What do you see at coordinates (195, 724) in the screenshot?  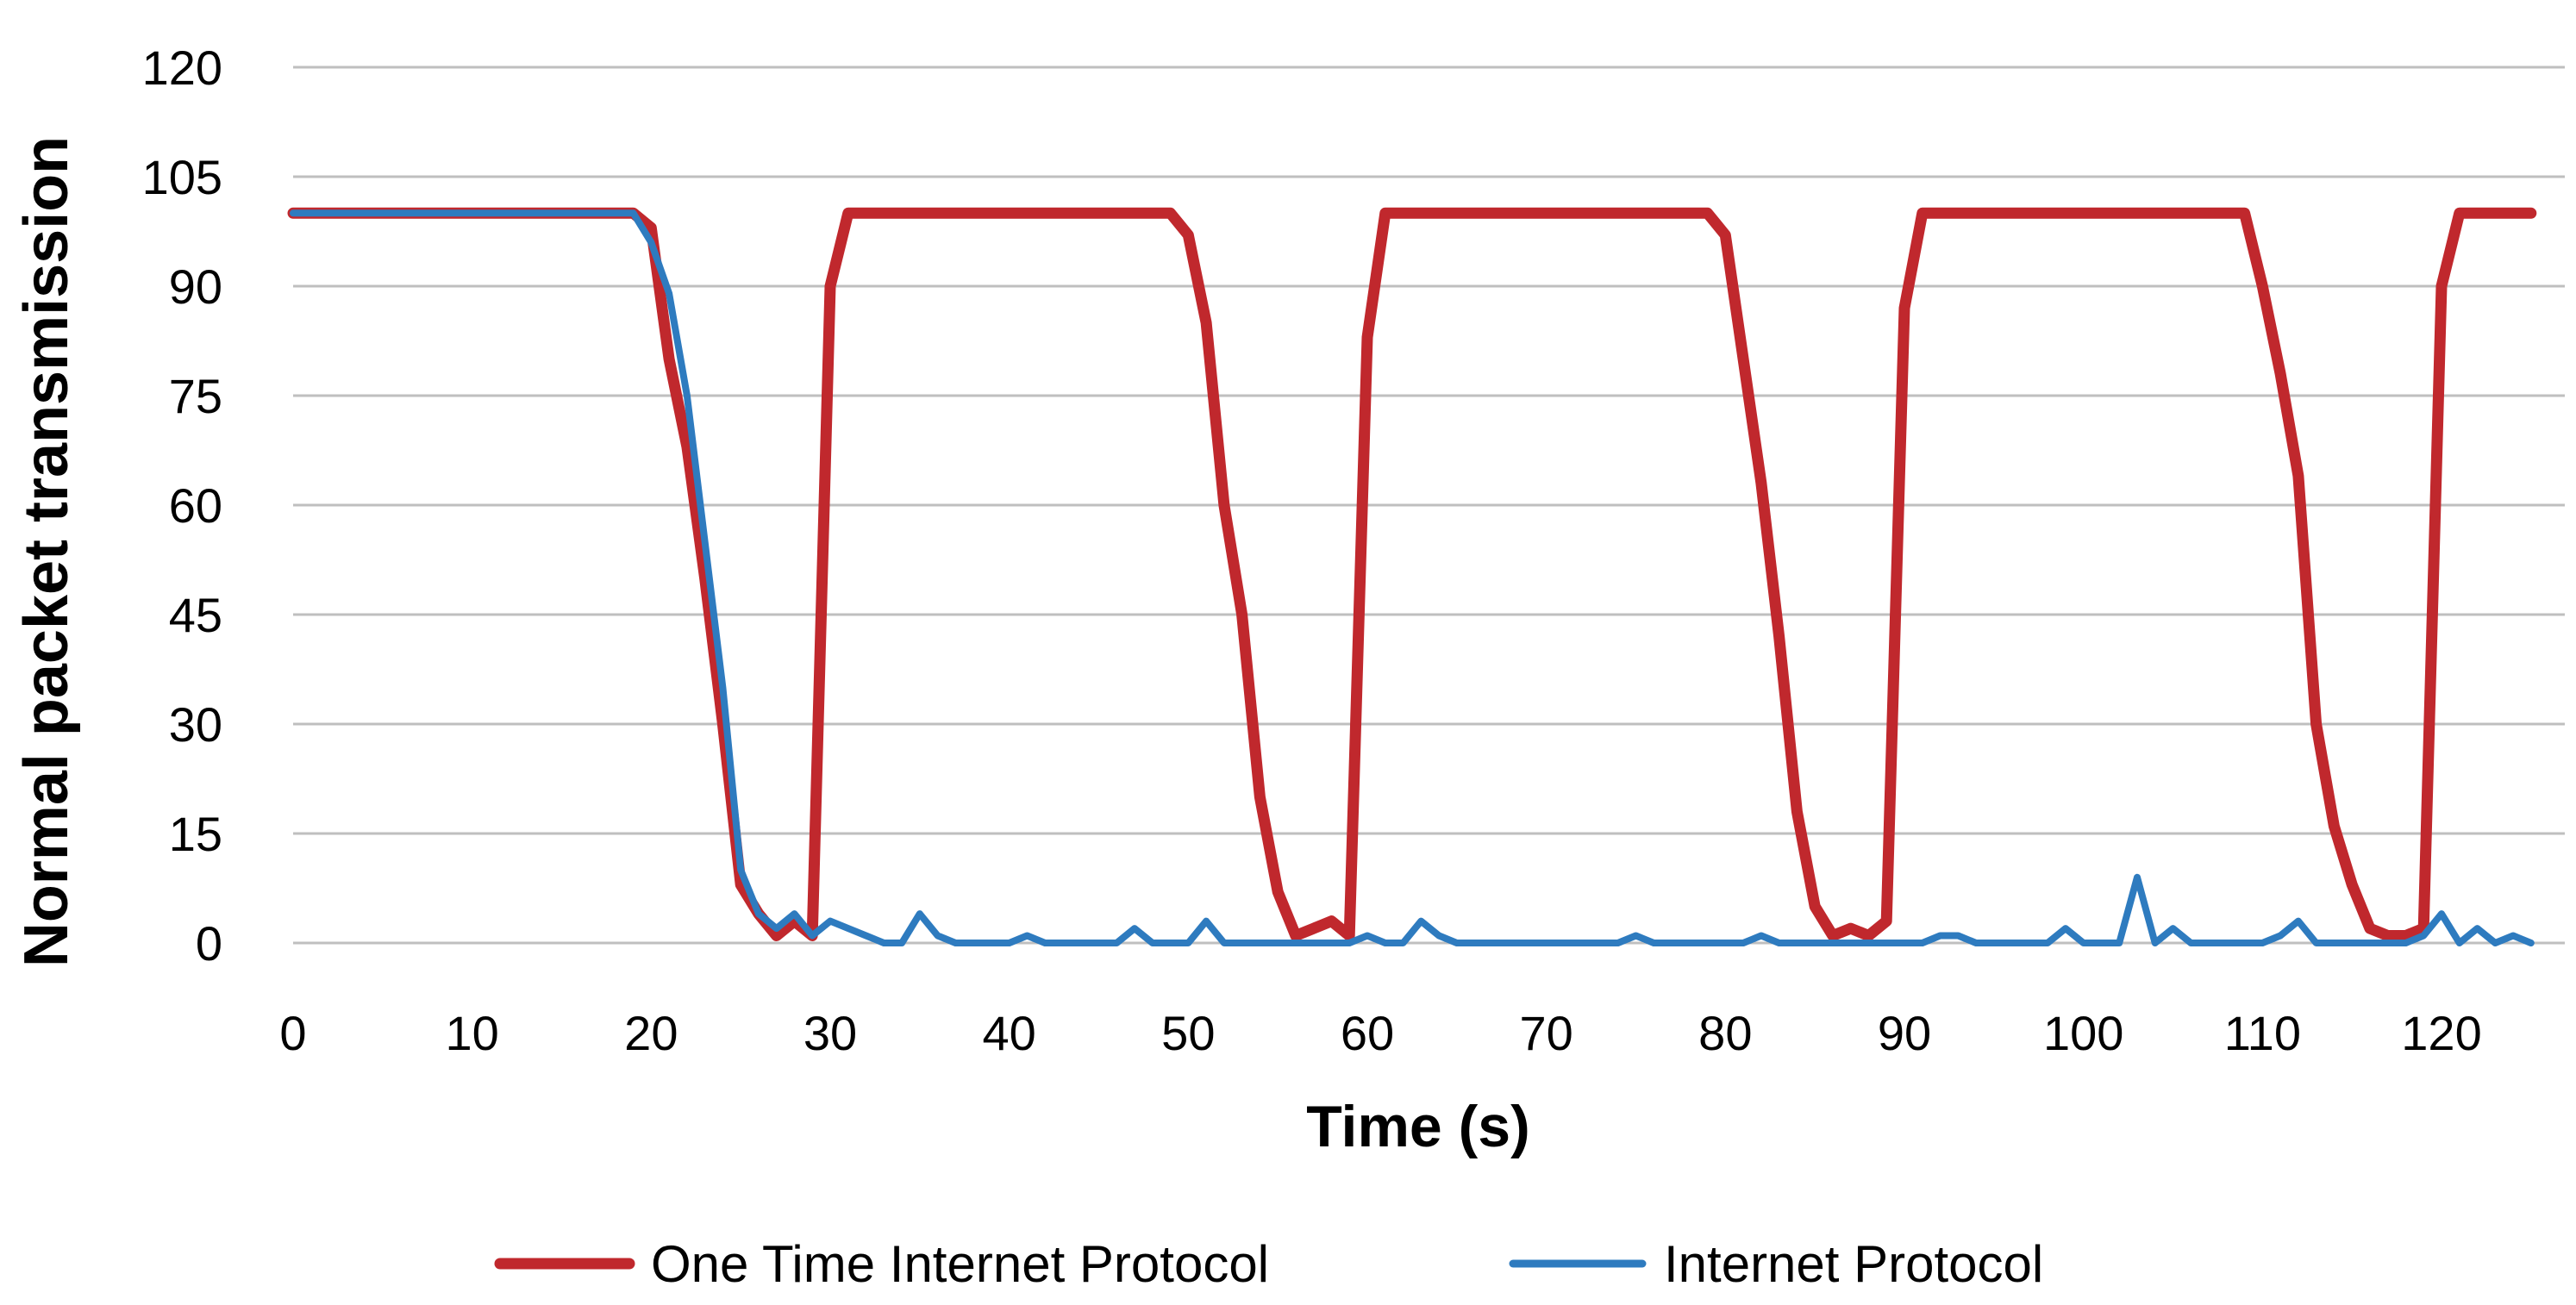 I see `y-tick-label: 30` at bounding box center [195, 724].